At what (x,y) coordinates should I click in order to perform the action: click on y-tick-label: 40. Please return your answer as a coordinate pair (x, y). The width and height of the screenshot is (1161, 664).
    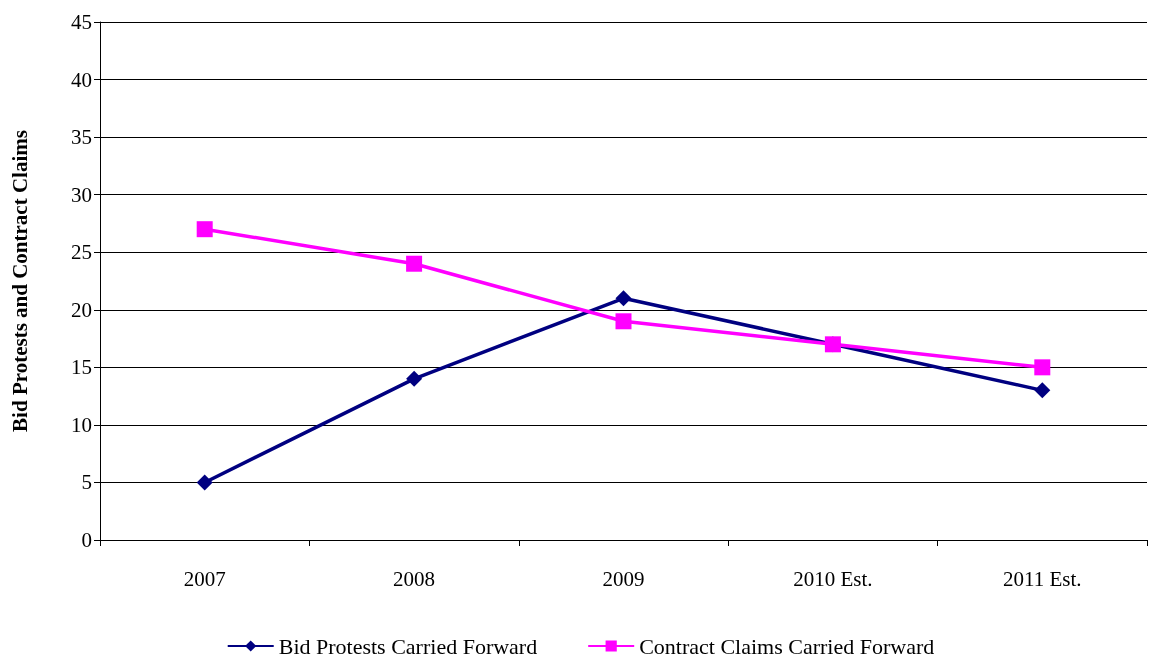
    Looking at the image, I should click on (81, 79).